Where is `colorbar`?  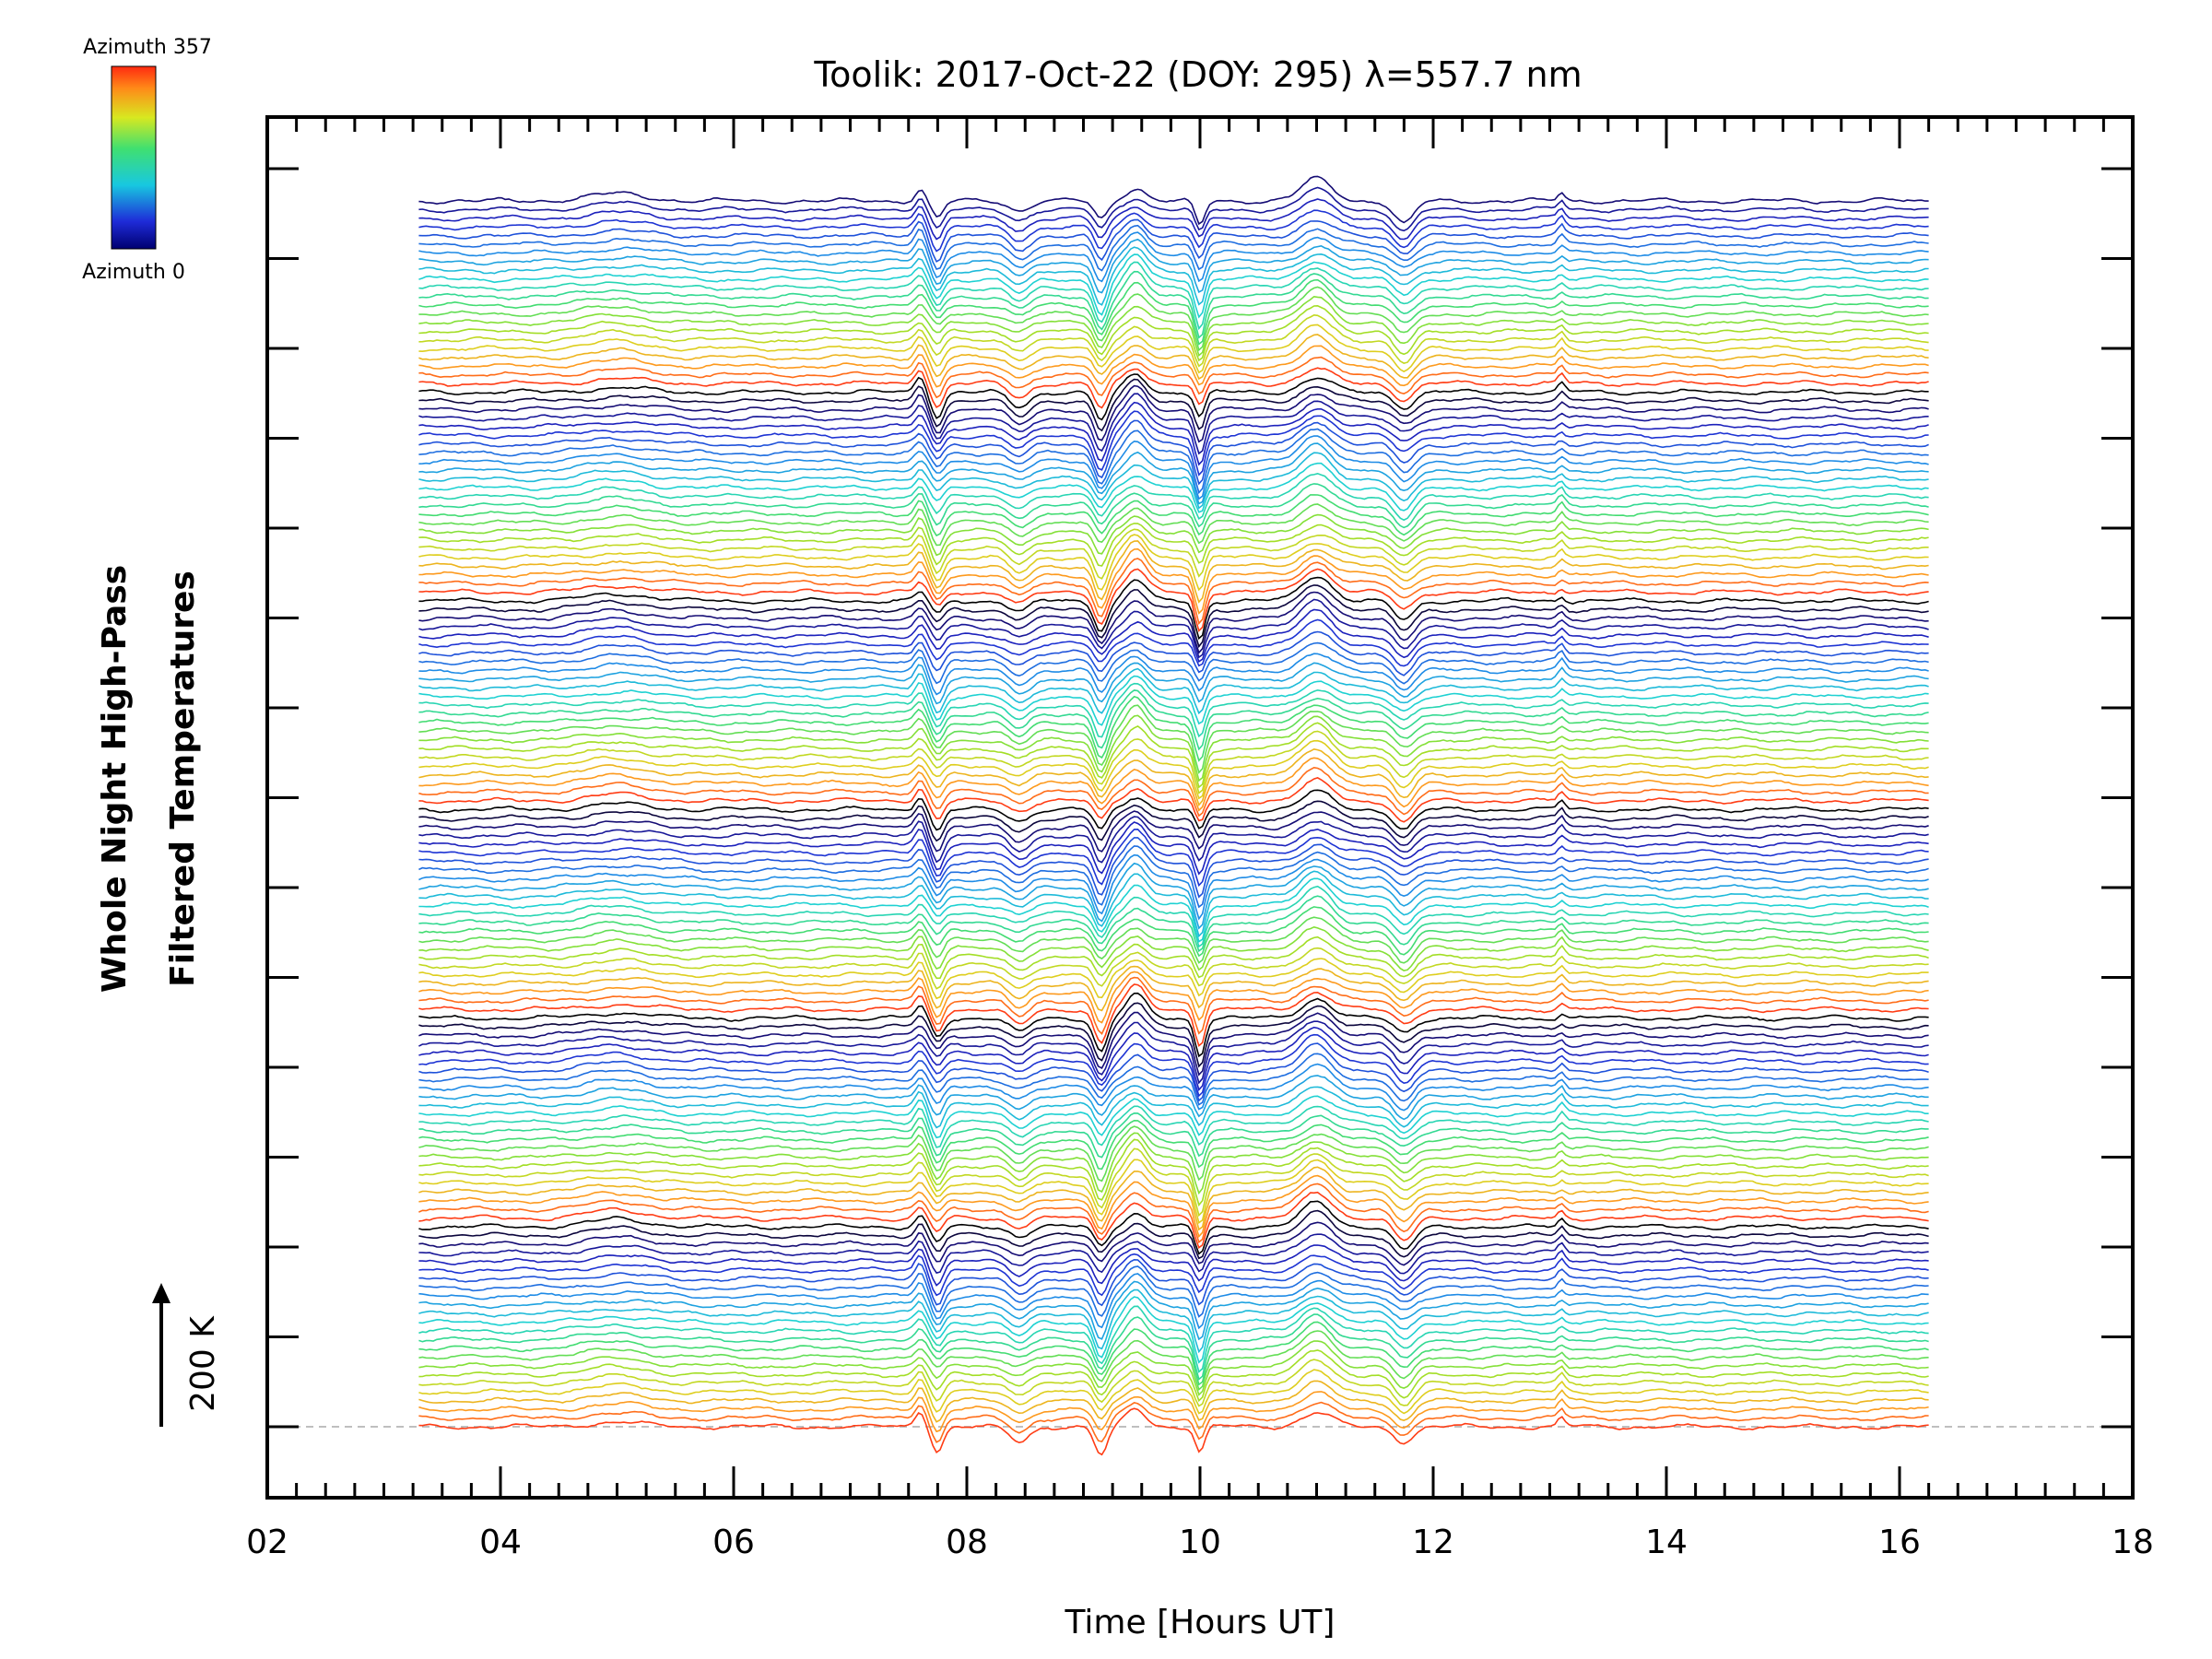 colorbar is located at coordinates (134, 157).